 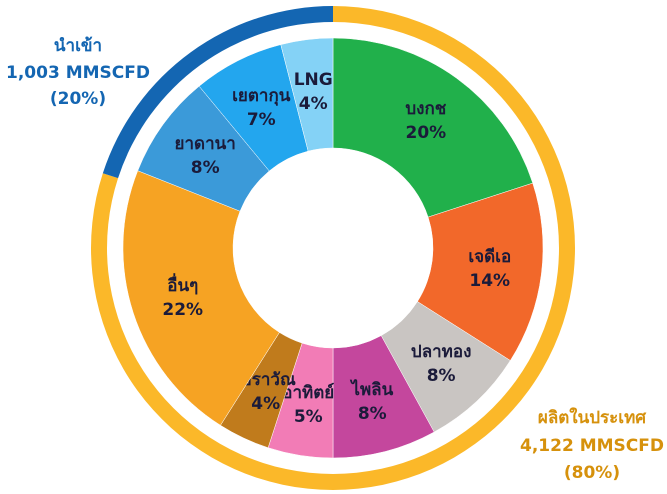 What do you see at coordinates (592, 417) in the screenshot?
I see `ring-name: ผลิตในประเทศ` at bounding box center [592, 417].